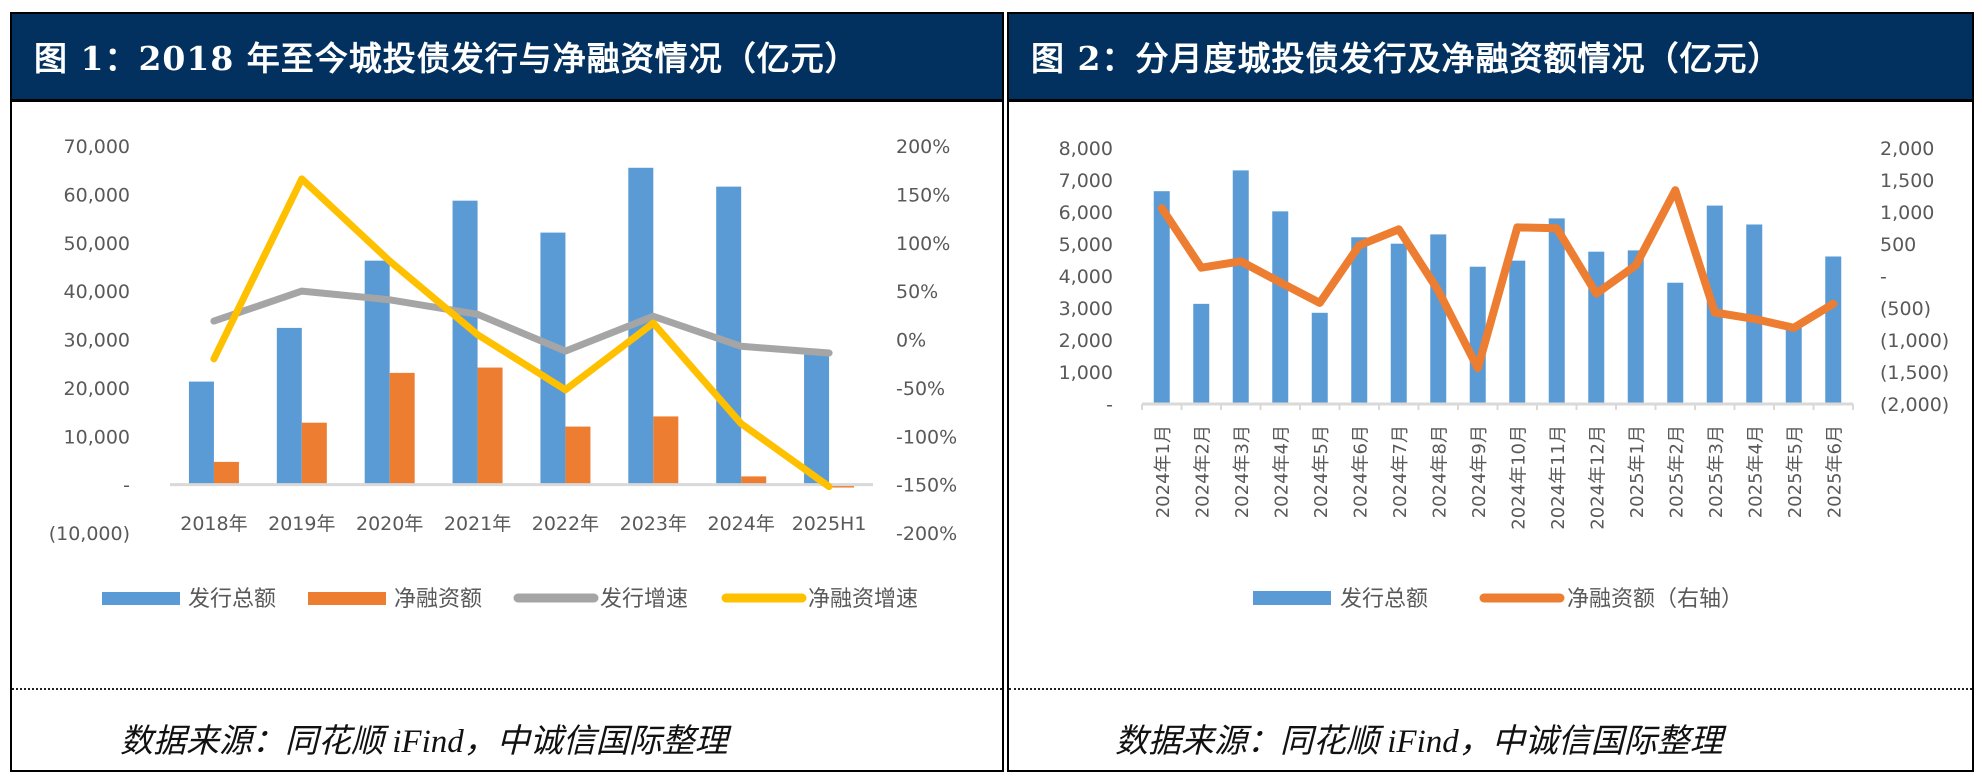 The image size is (1982, 784). I want to click on y-axis-tick-label: (10,000), so click(89, 534).